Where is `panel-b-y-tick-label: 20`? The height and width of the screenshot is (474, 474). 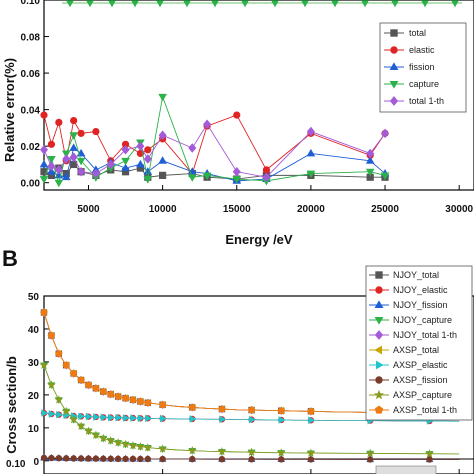 panel-b-y-tick-label: 20 is located at coordinates (34, 396).